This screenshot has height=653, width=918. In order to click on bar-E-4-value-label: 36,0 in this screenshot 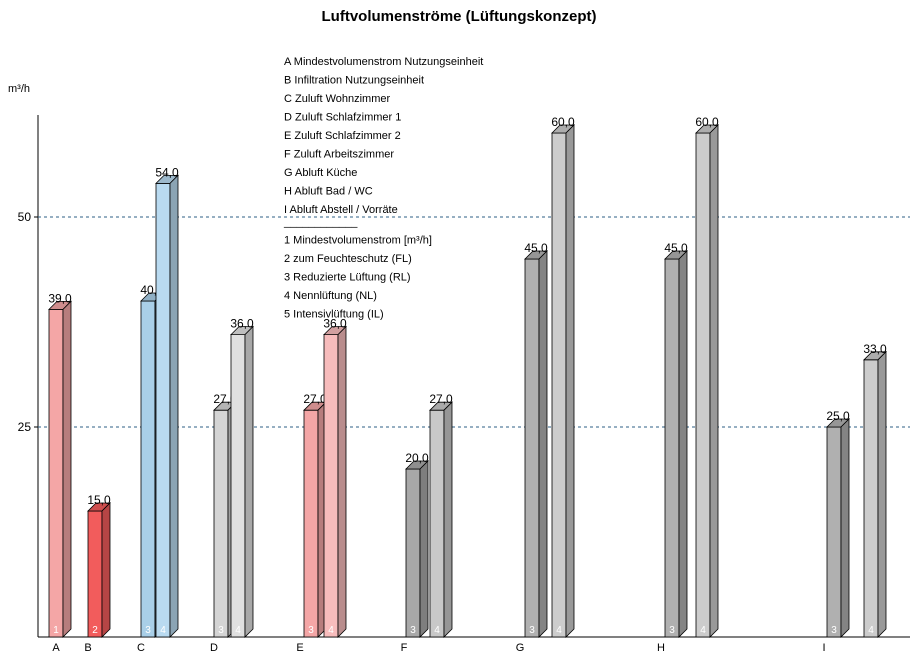, I will do `click(335, 324)`.